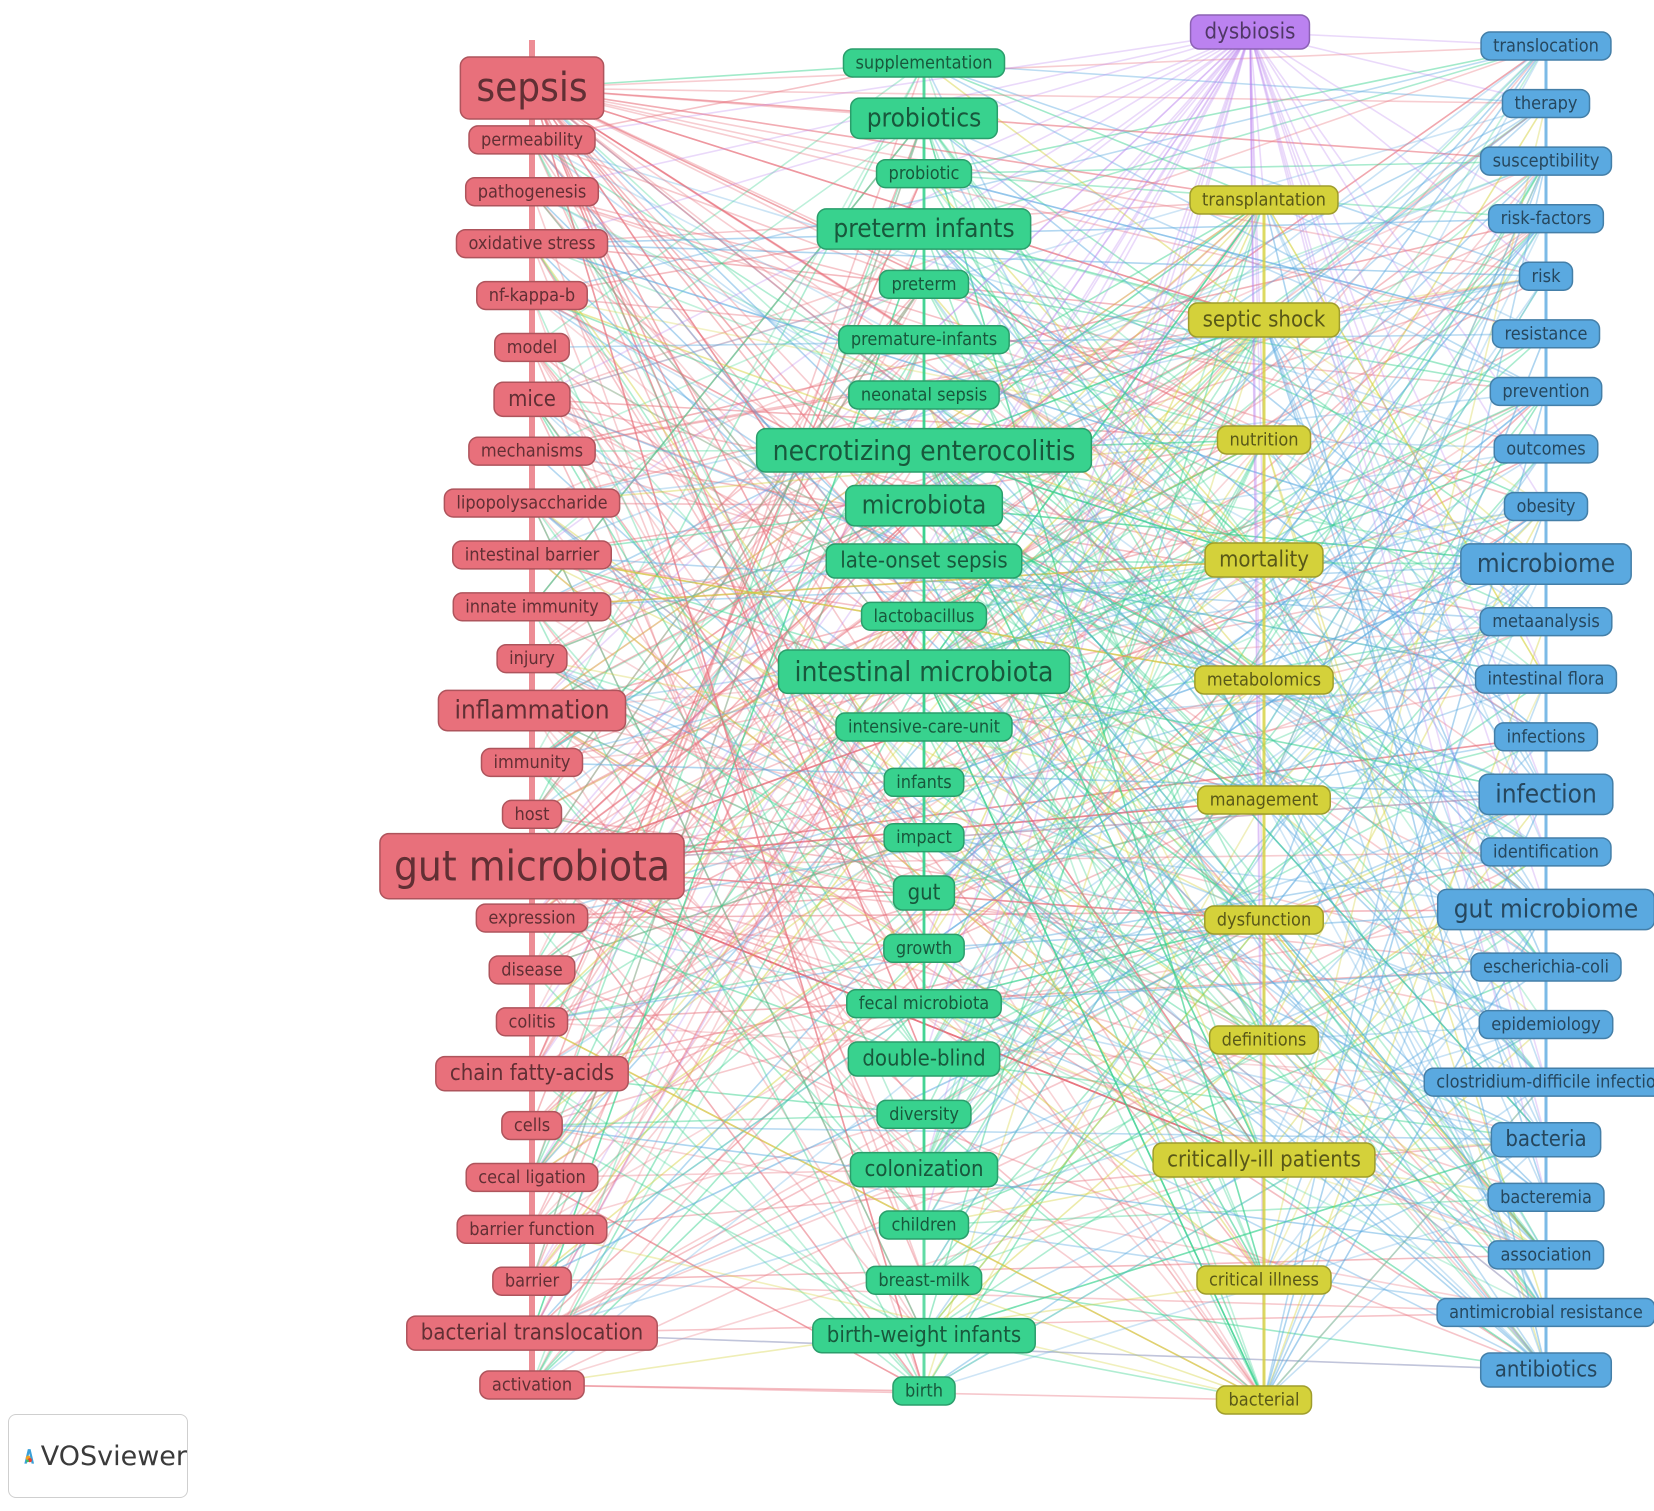  I want to click on node-gut-microbiota: gut microbiota, so click(532, 866).